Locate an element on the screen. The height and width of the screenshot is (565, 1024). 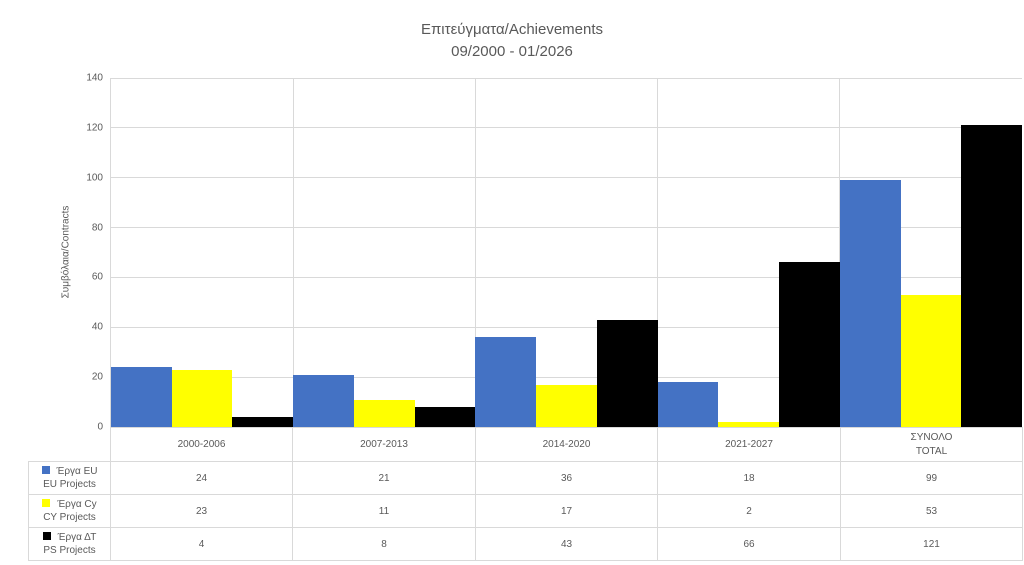
category-label: ΣΥΝΟΛΟ TOTAL is located at coordinates (931, 444).